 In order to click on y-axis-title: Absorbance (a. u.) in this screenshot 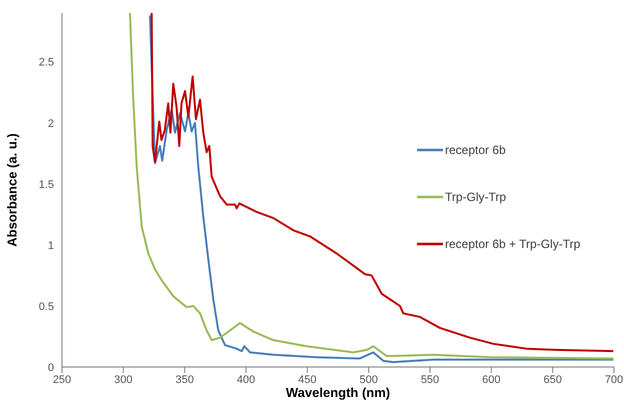, I will do `click(12, 190)`.